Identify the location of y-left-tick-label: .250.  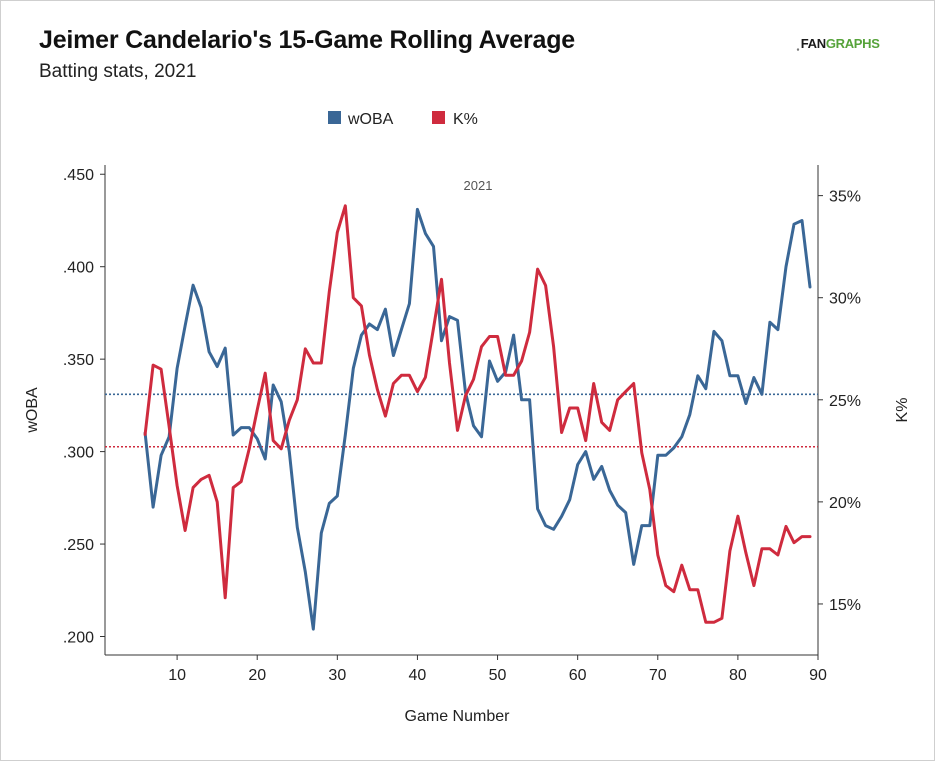
(78, 545).